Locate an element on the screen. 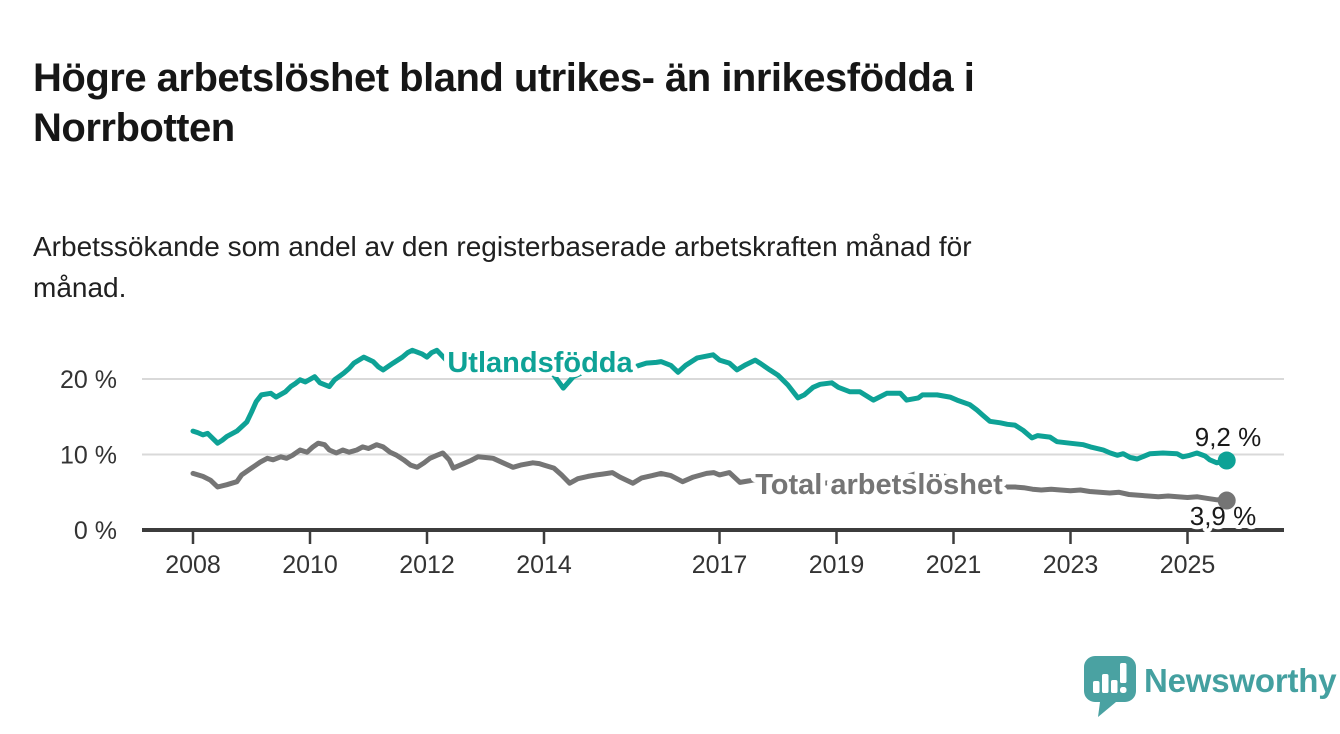 The width and height of the screenshot is (1340, 734). logo-exclamation-bar is located at coordinates (1123, 673).